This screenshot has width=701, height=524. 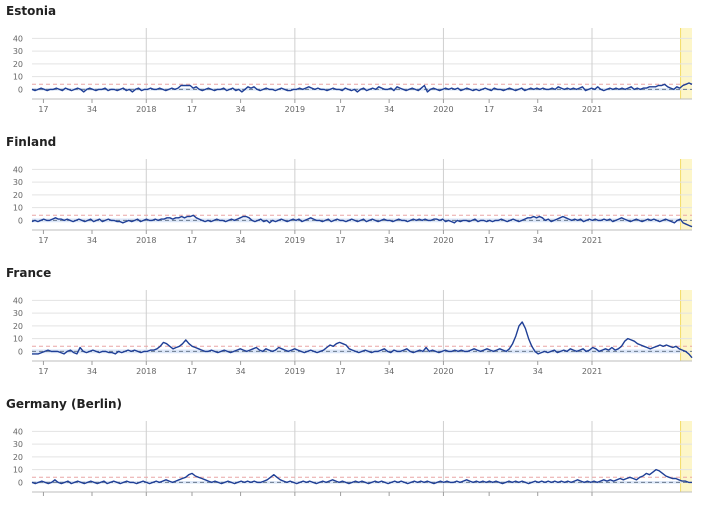 What do you see at coordinates (29, 273) in the screenshot?
I see `chart-title: France` at bounding box center [29, 273].